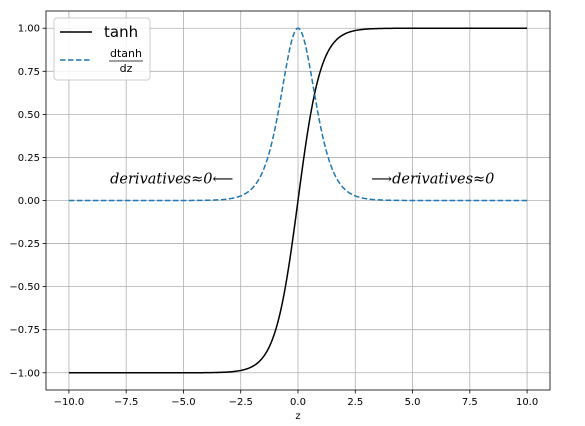 This screenshot has width=585, height=426. Describe the element at coordinates (29, 201) in the screenshot. I see `y-tick-label: 0.00` at that location.